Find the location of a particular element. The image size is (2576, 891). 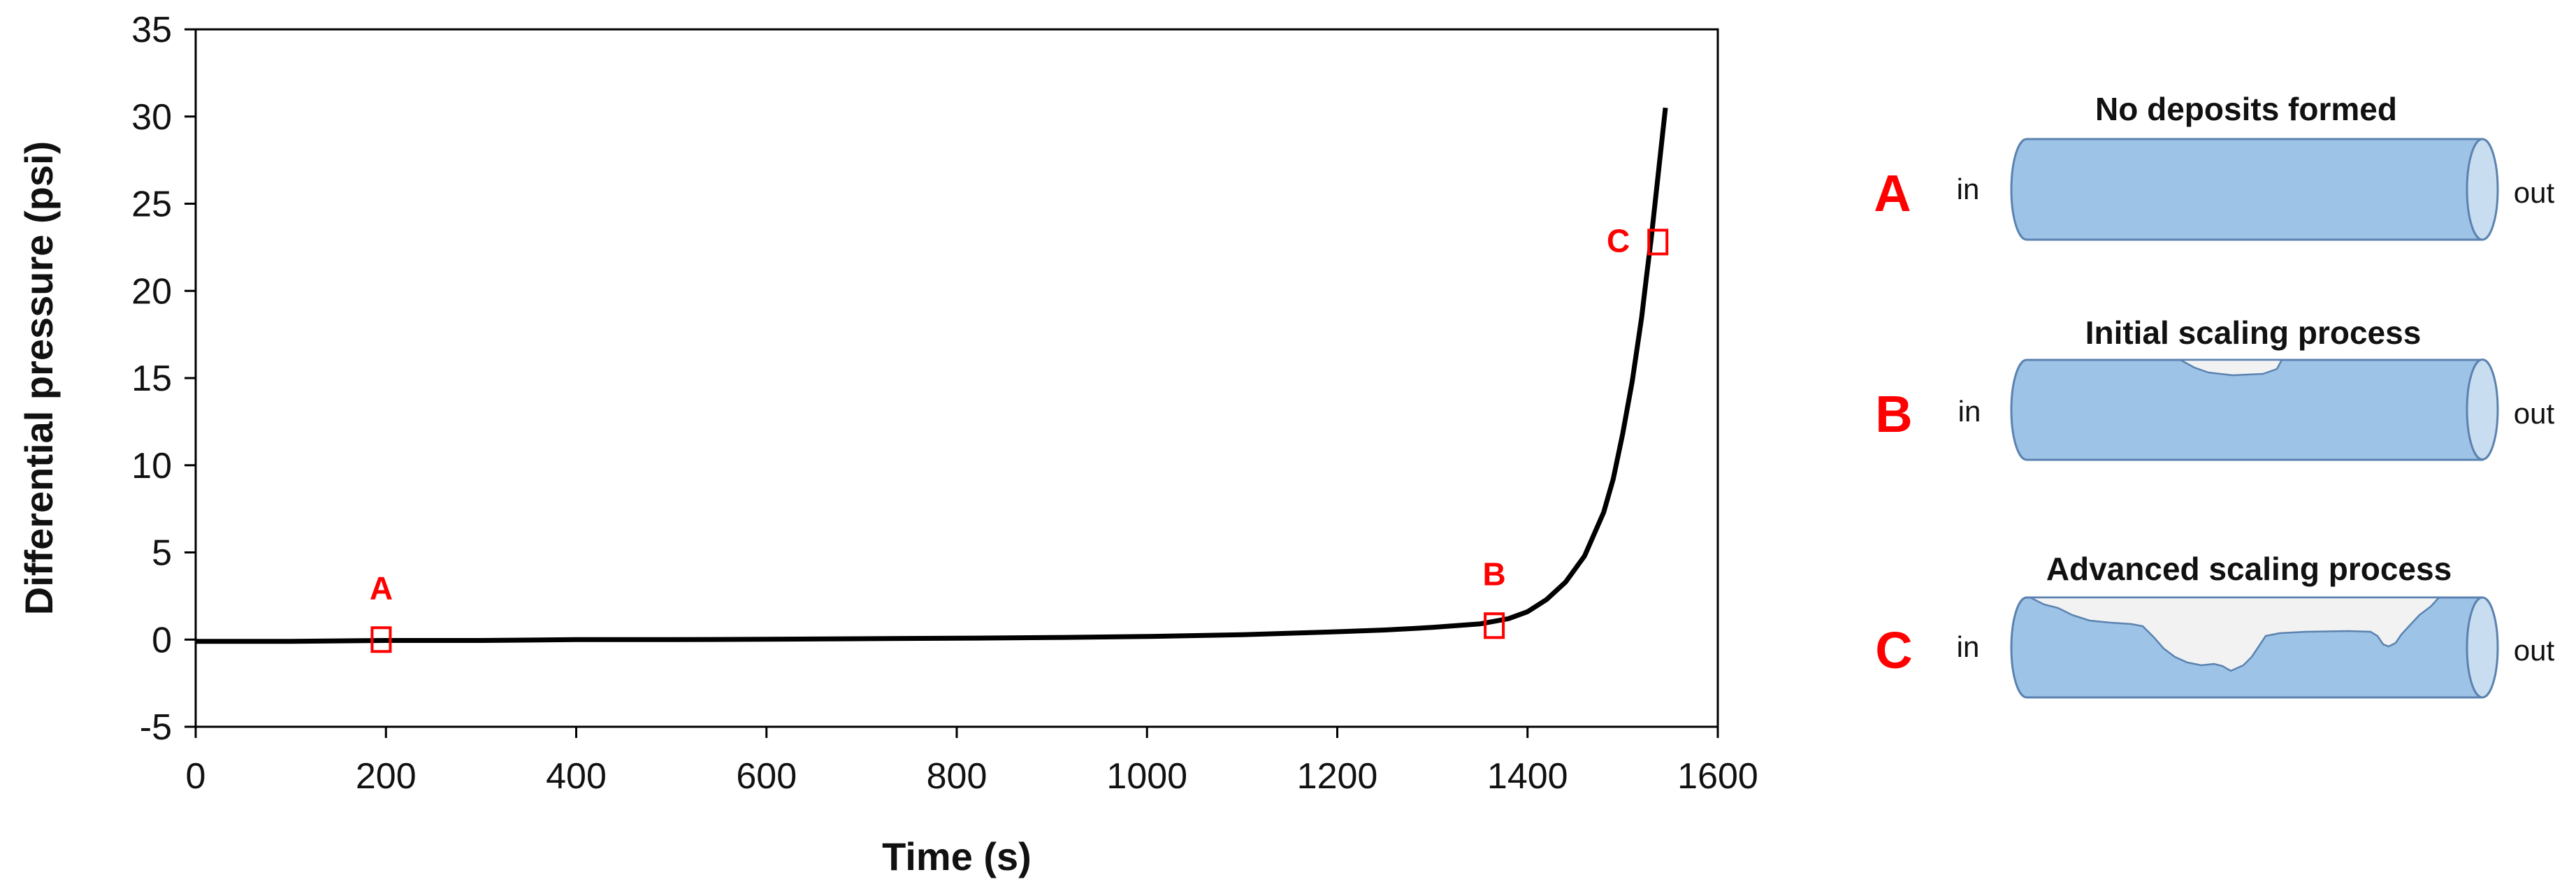

y-tick-label-7: 30 is located at coordinates (151, 118).